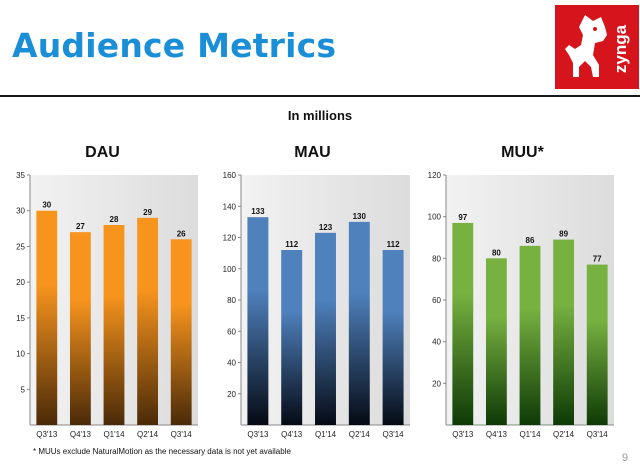  Describe the element at coordinates (20, 318) in the screenshot. I see `y-tick-label: 15` at that location.